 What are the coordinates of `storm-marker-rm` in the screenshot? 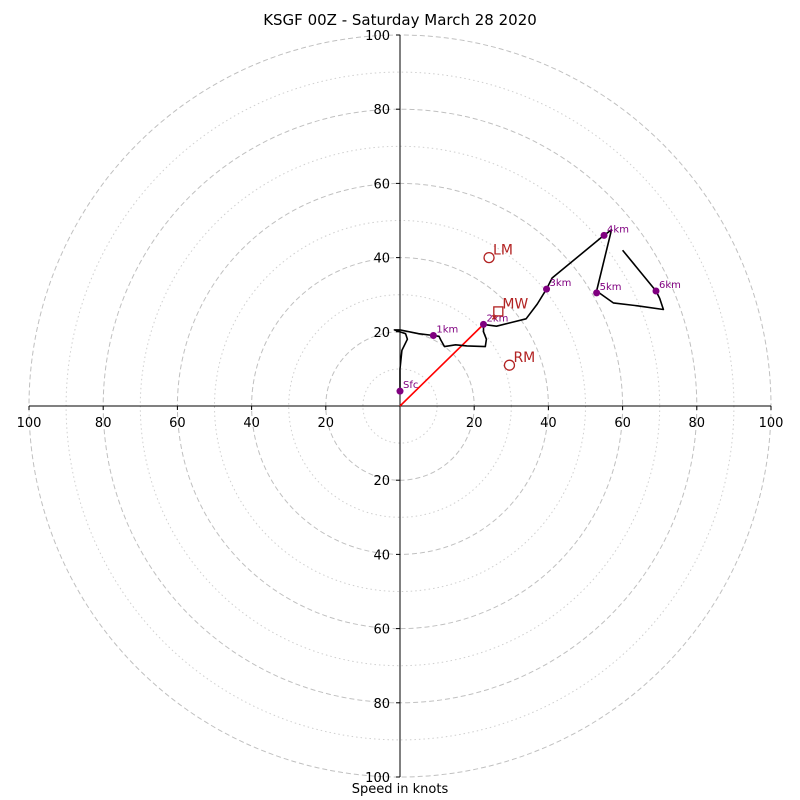 It's located at (509, 365).